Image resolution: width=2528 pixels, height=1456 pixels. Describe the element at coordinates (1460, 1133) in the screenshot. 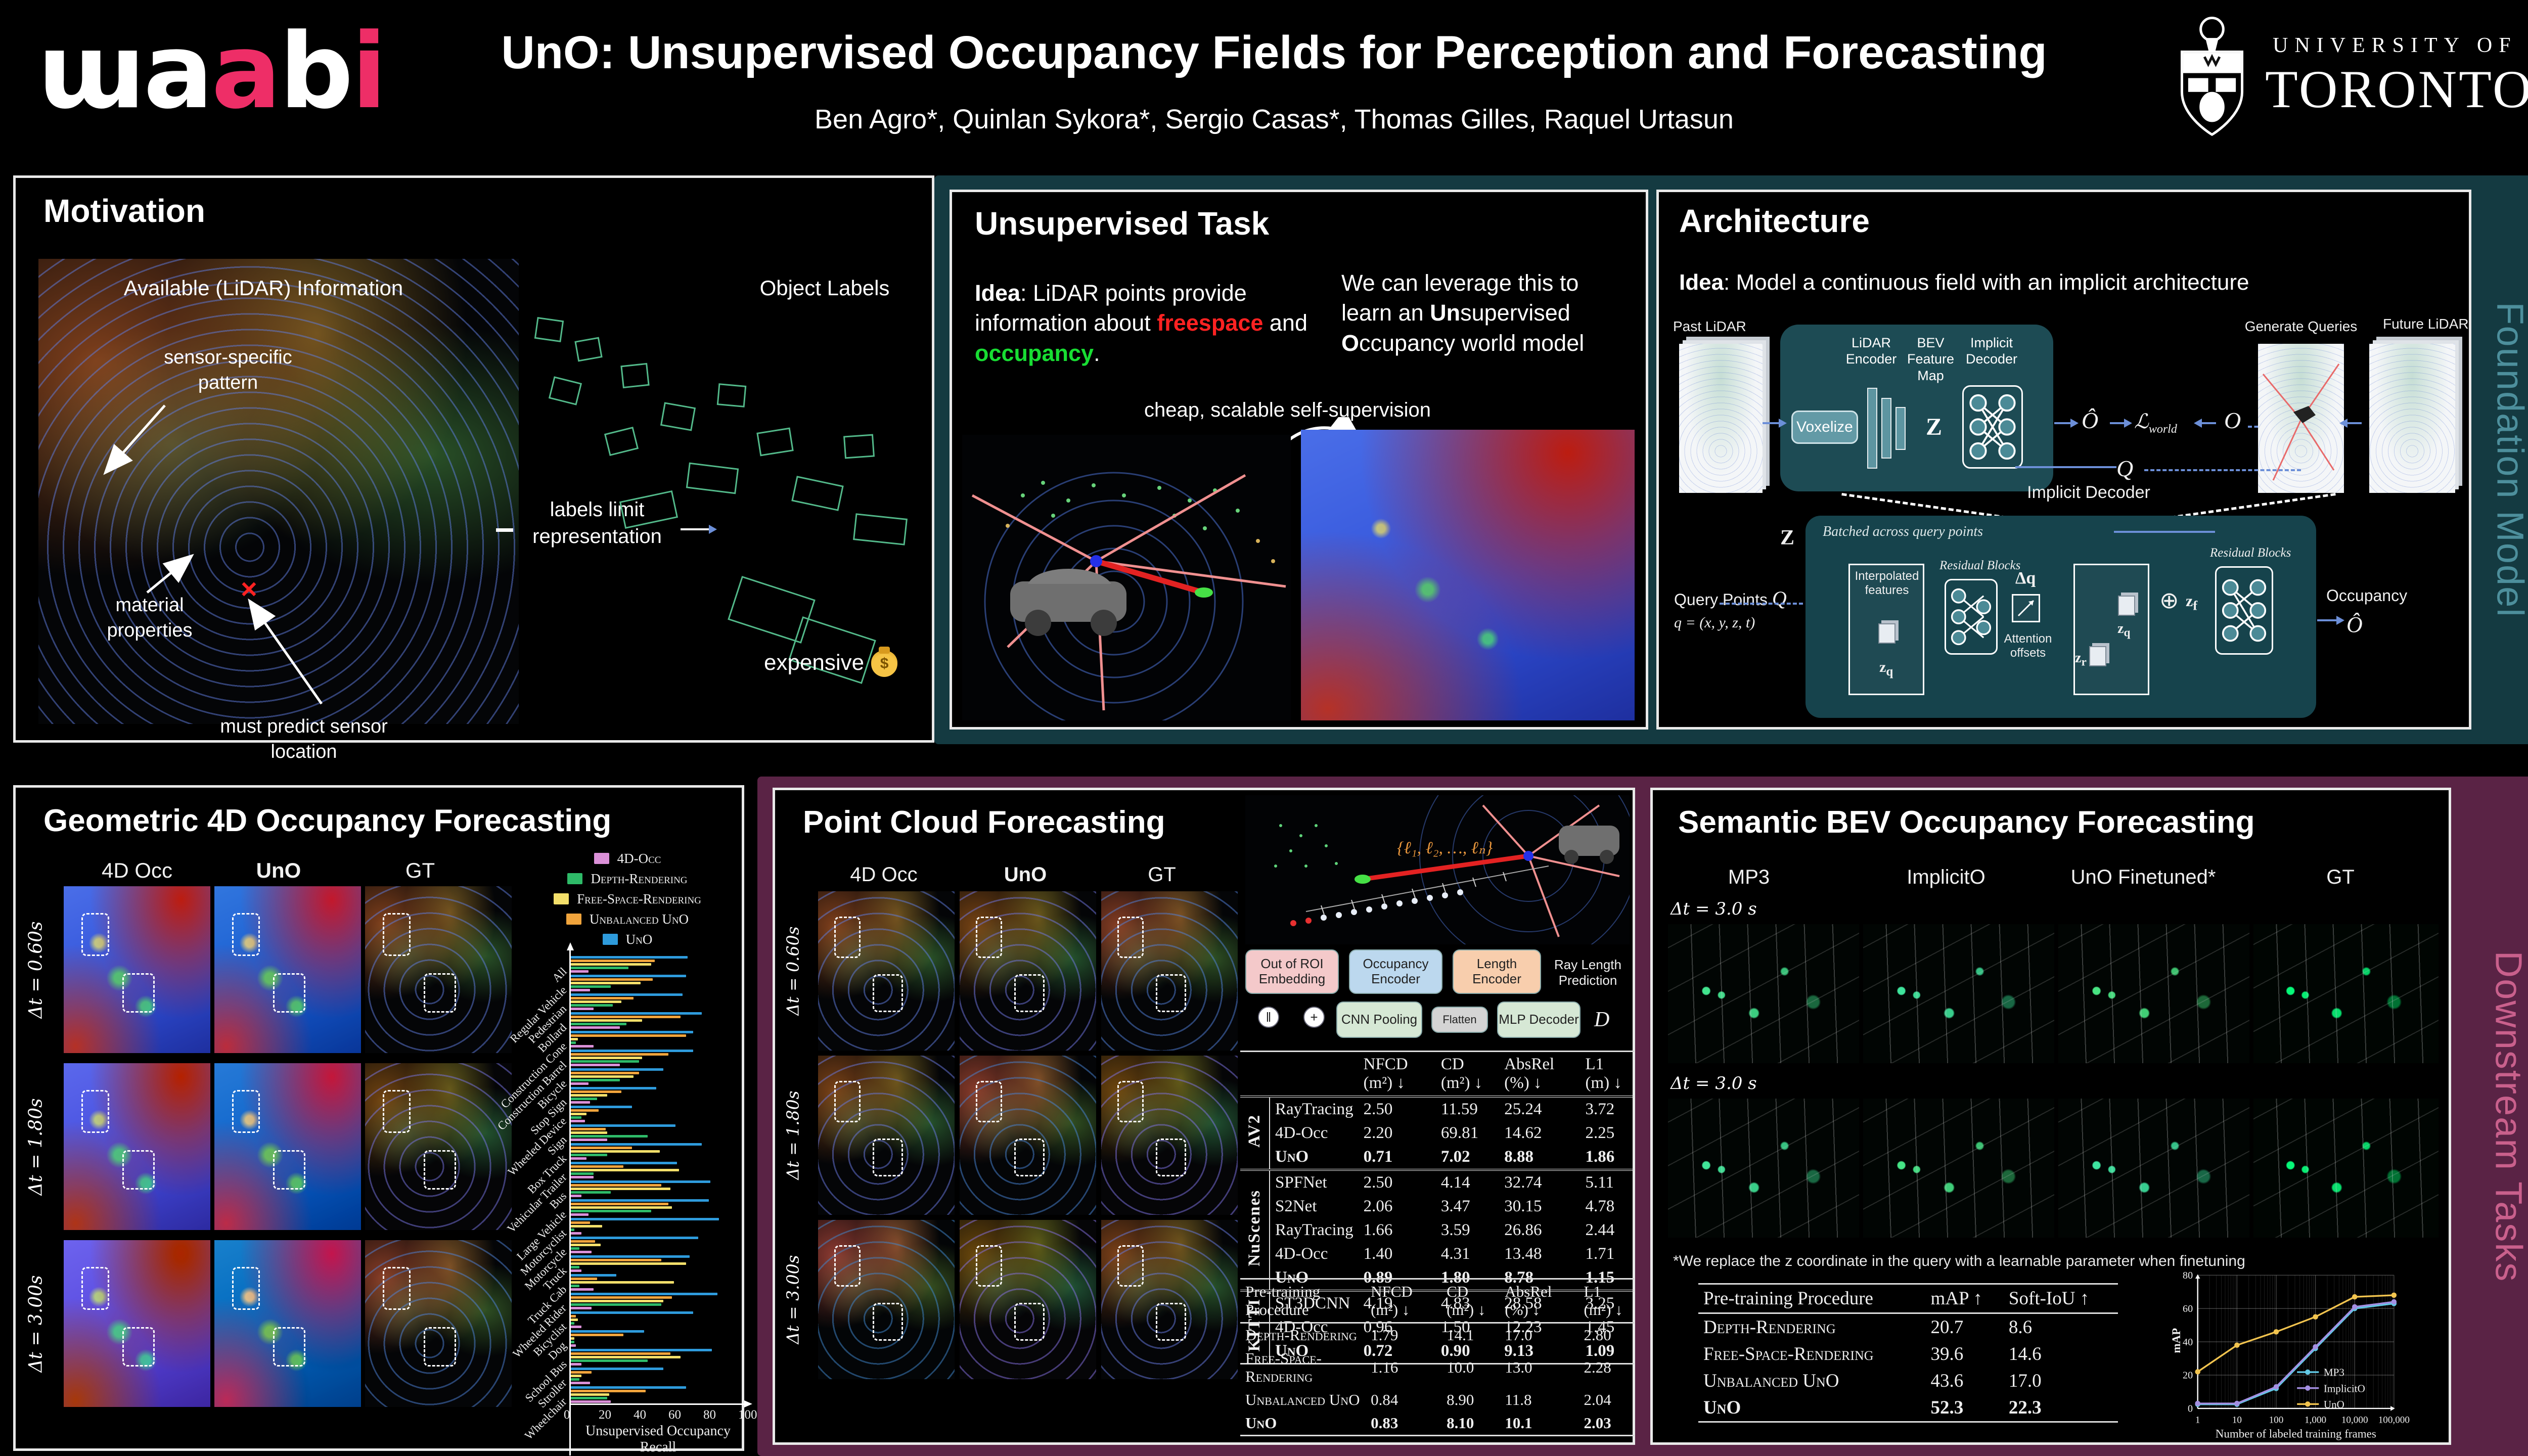

I see `value-cell: 69.81` at that location.